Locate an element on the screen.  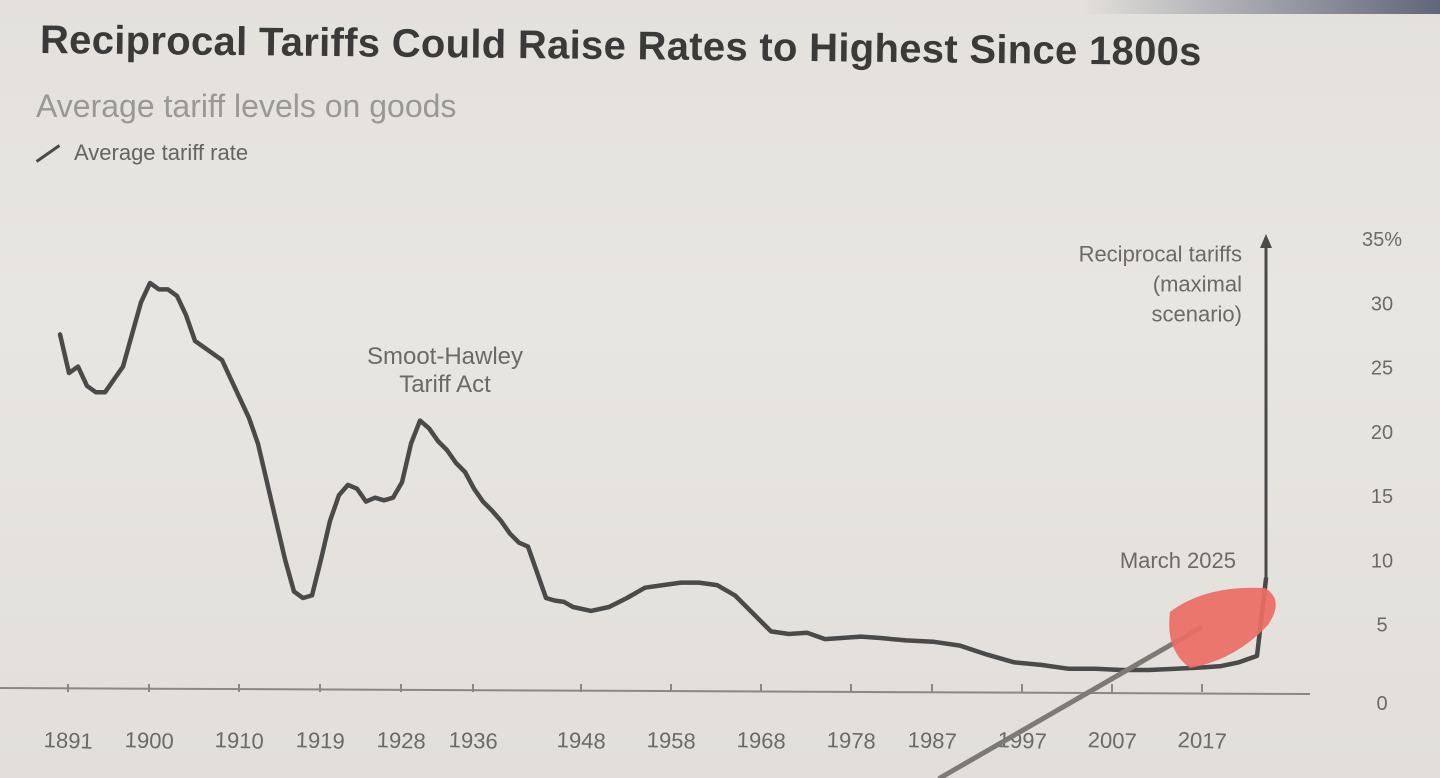
x-tick-label: 1910 is located at coordinates (239, 740).